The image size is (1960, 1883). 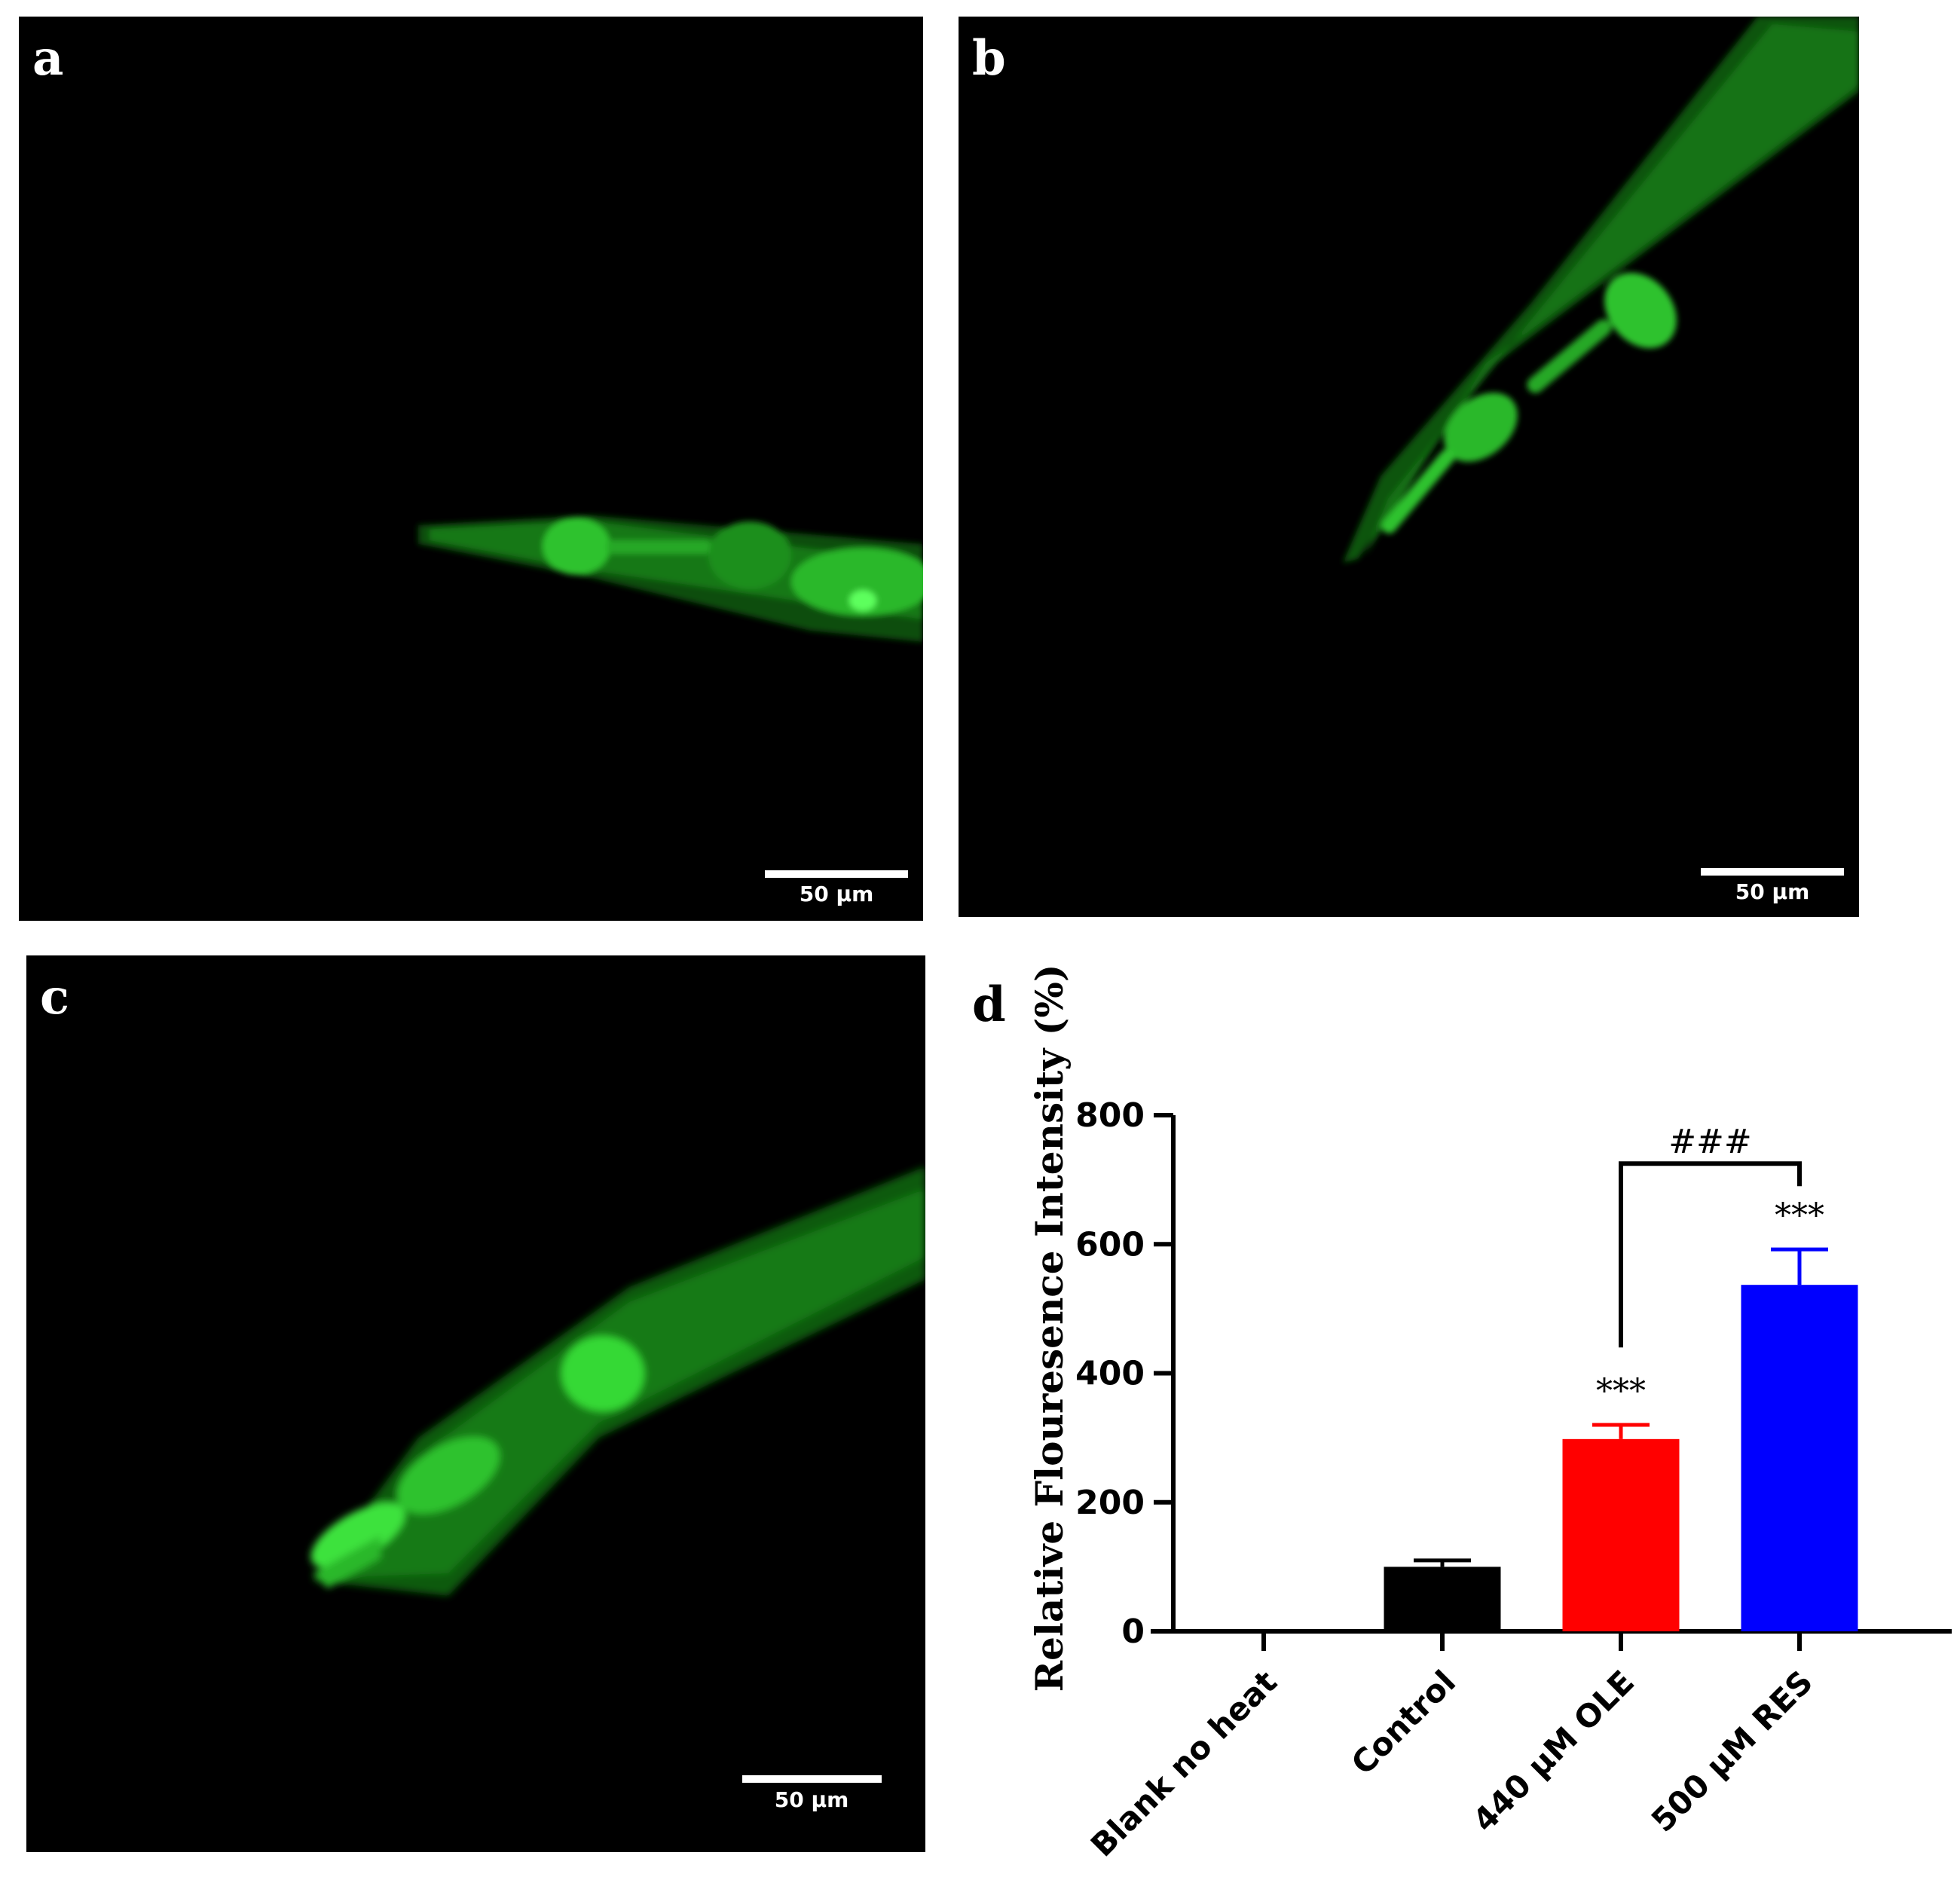 I want to click on scale-bar-c, so click(x=812, y=1779).